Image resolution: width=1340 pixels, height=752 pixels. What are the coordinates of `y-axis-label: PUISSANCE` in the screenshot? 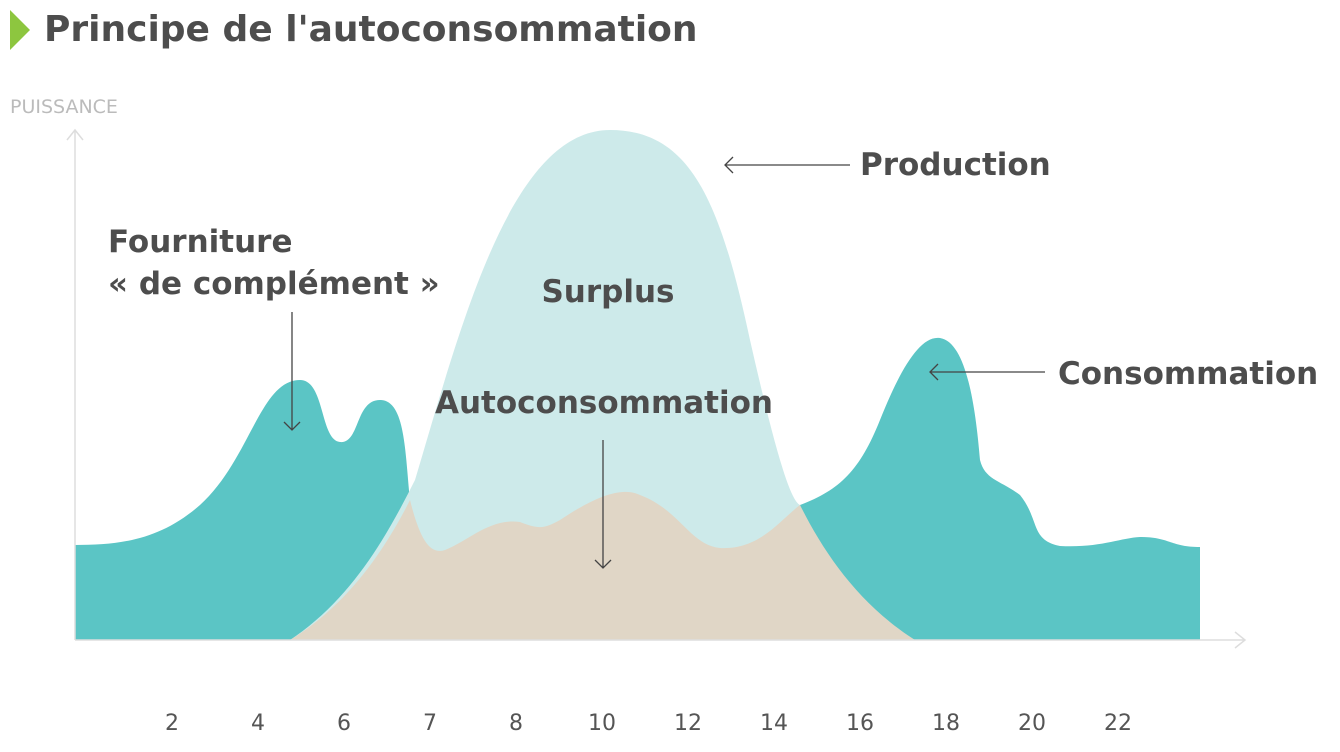 It's located at (64, 107).